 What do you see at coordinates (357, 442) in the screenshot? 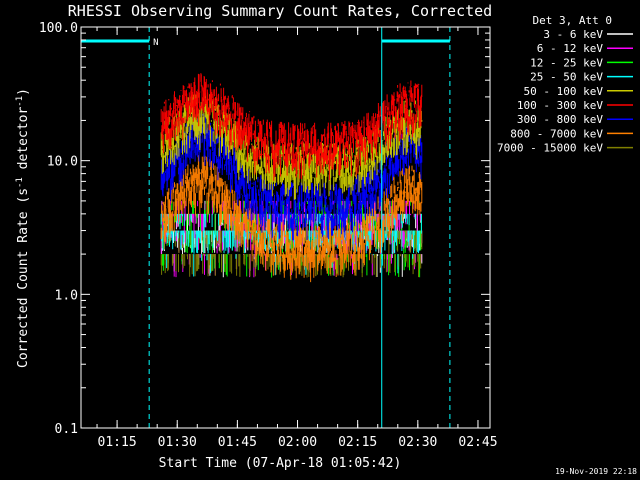
I see `x-tick-label: 02:15` at bounding box center [357, 442].